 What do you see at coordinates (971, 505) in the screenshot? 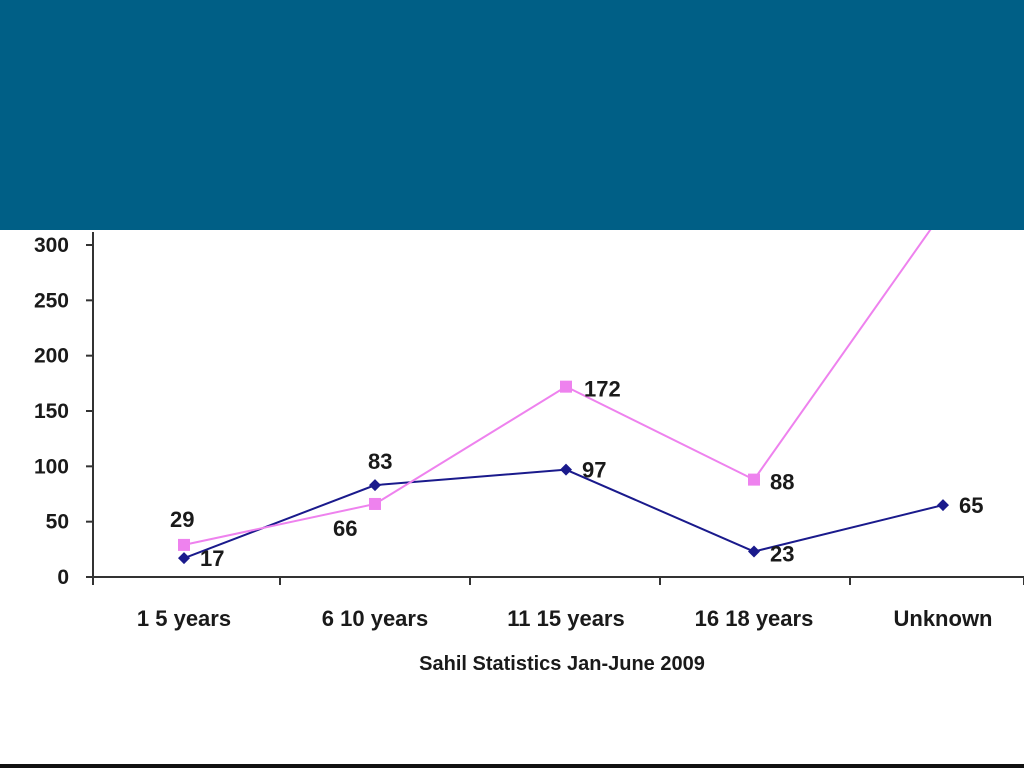
I see `data-label: 65` at bounding box center [971, 505].